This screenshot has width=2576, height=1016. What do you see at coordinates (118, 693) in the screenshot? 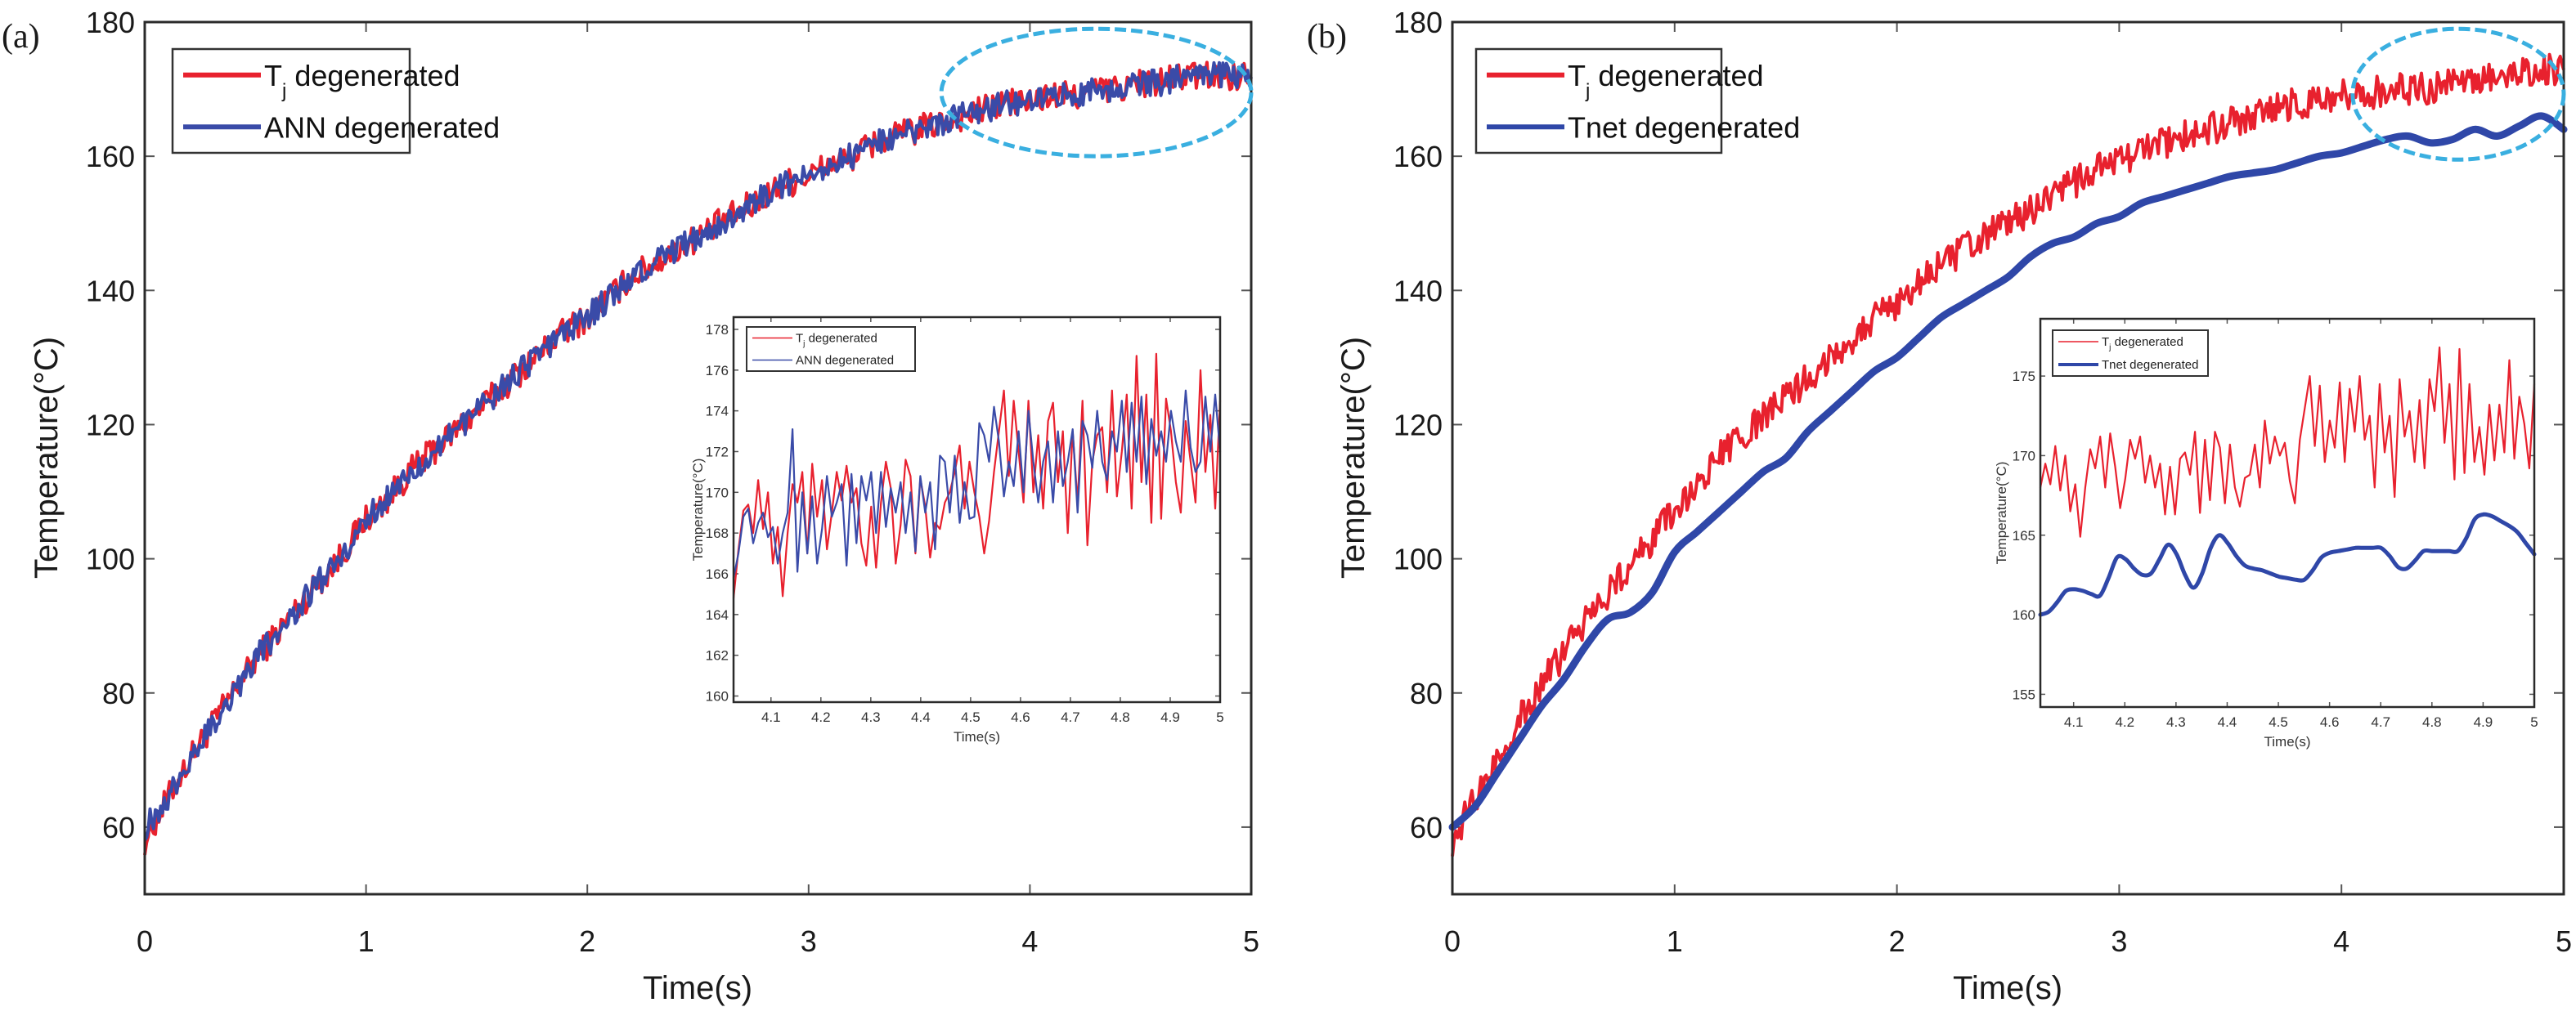
I see `y-tick-label: 80` at bounding box center [118, 693].